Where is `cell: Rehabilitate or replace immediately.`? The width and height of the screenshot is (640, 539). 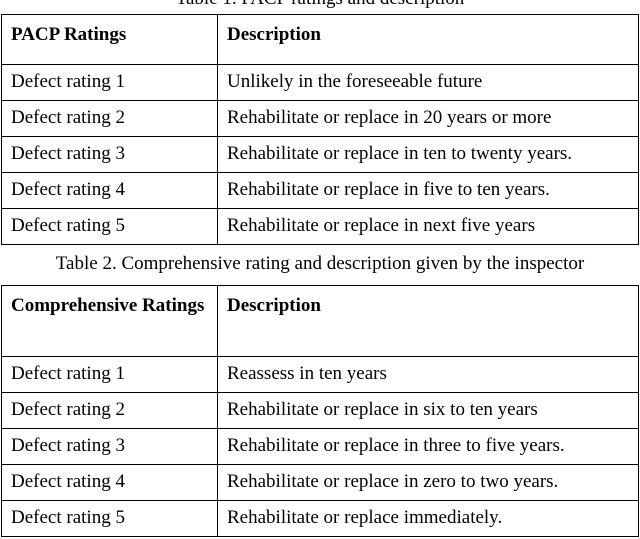
cell: Rehabilitate or replace immediately. is located at coordinates (428, 518).